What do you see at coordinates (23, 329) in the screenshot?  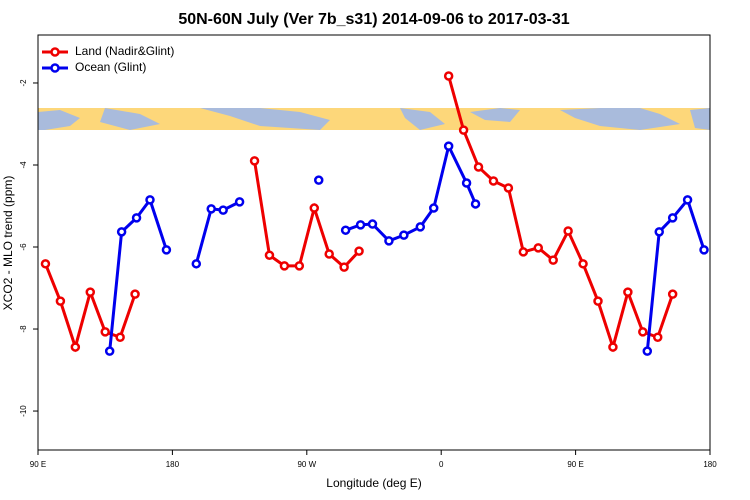 I see `y-tick-label: -8` at bounding box center [23, 329].